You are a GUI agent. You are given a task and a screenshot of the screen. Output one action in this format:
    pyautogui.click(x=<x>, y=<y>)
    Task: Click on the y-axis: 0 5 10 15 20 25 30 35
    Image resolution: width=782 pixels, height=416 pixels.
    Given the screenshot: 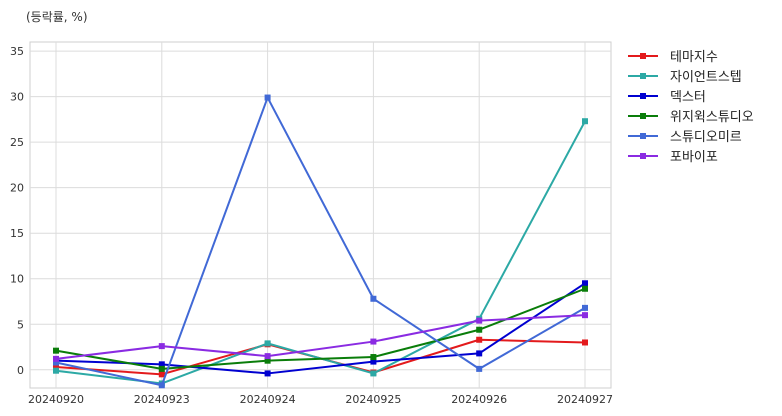 What is the action you would take?
    pyautogui.click(x=17, y=211)
    